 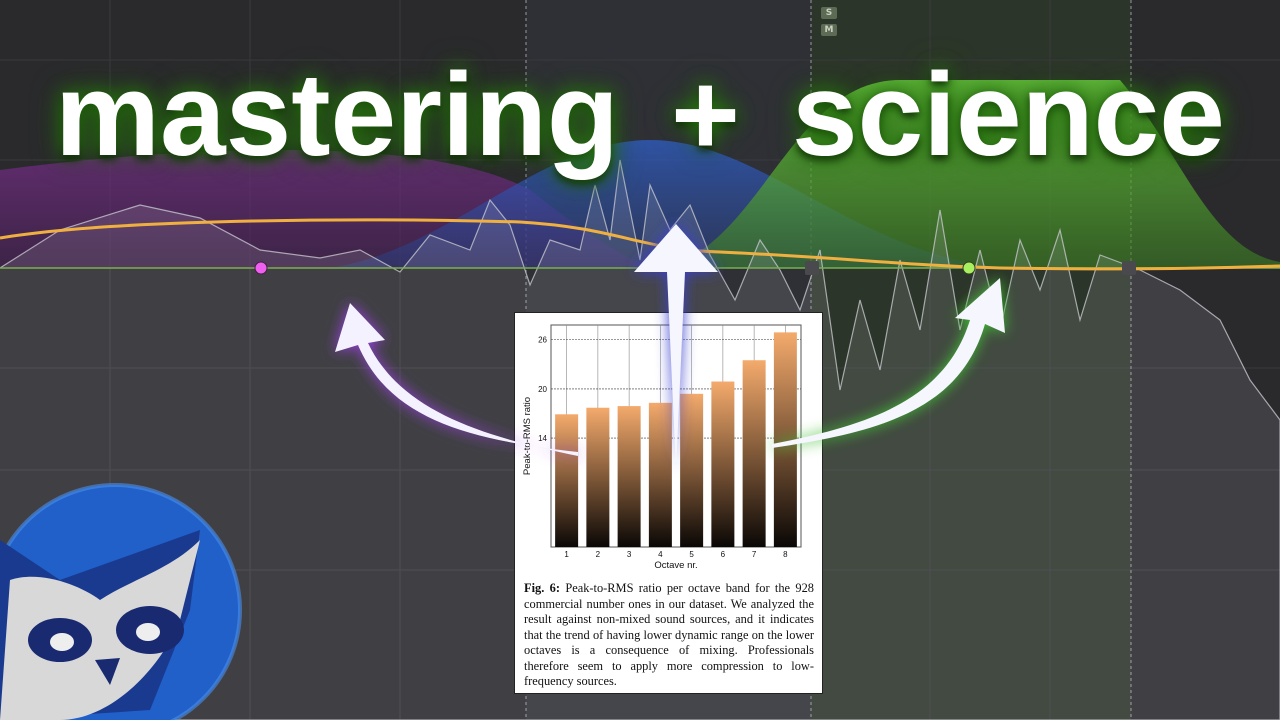 I want to click on x-tick-label: 2, so click(x=598, y=554).